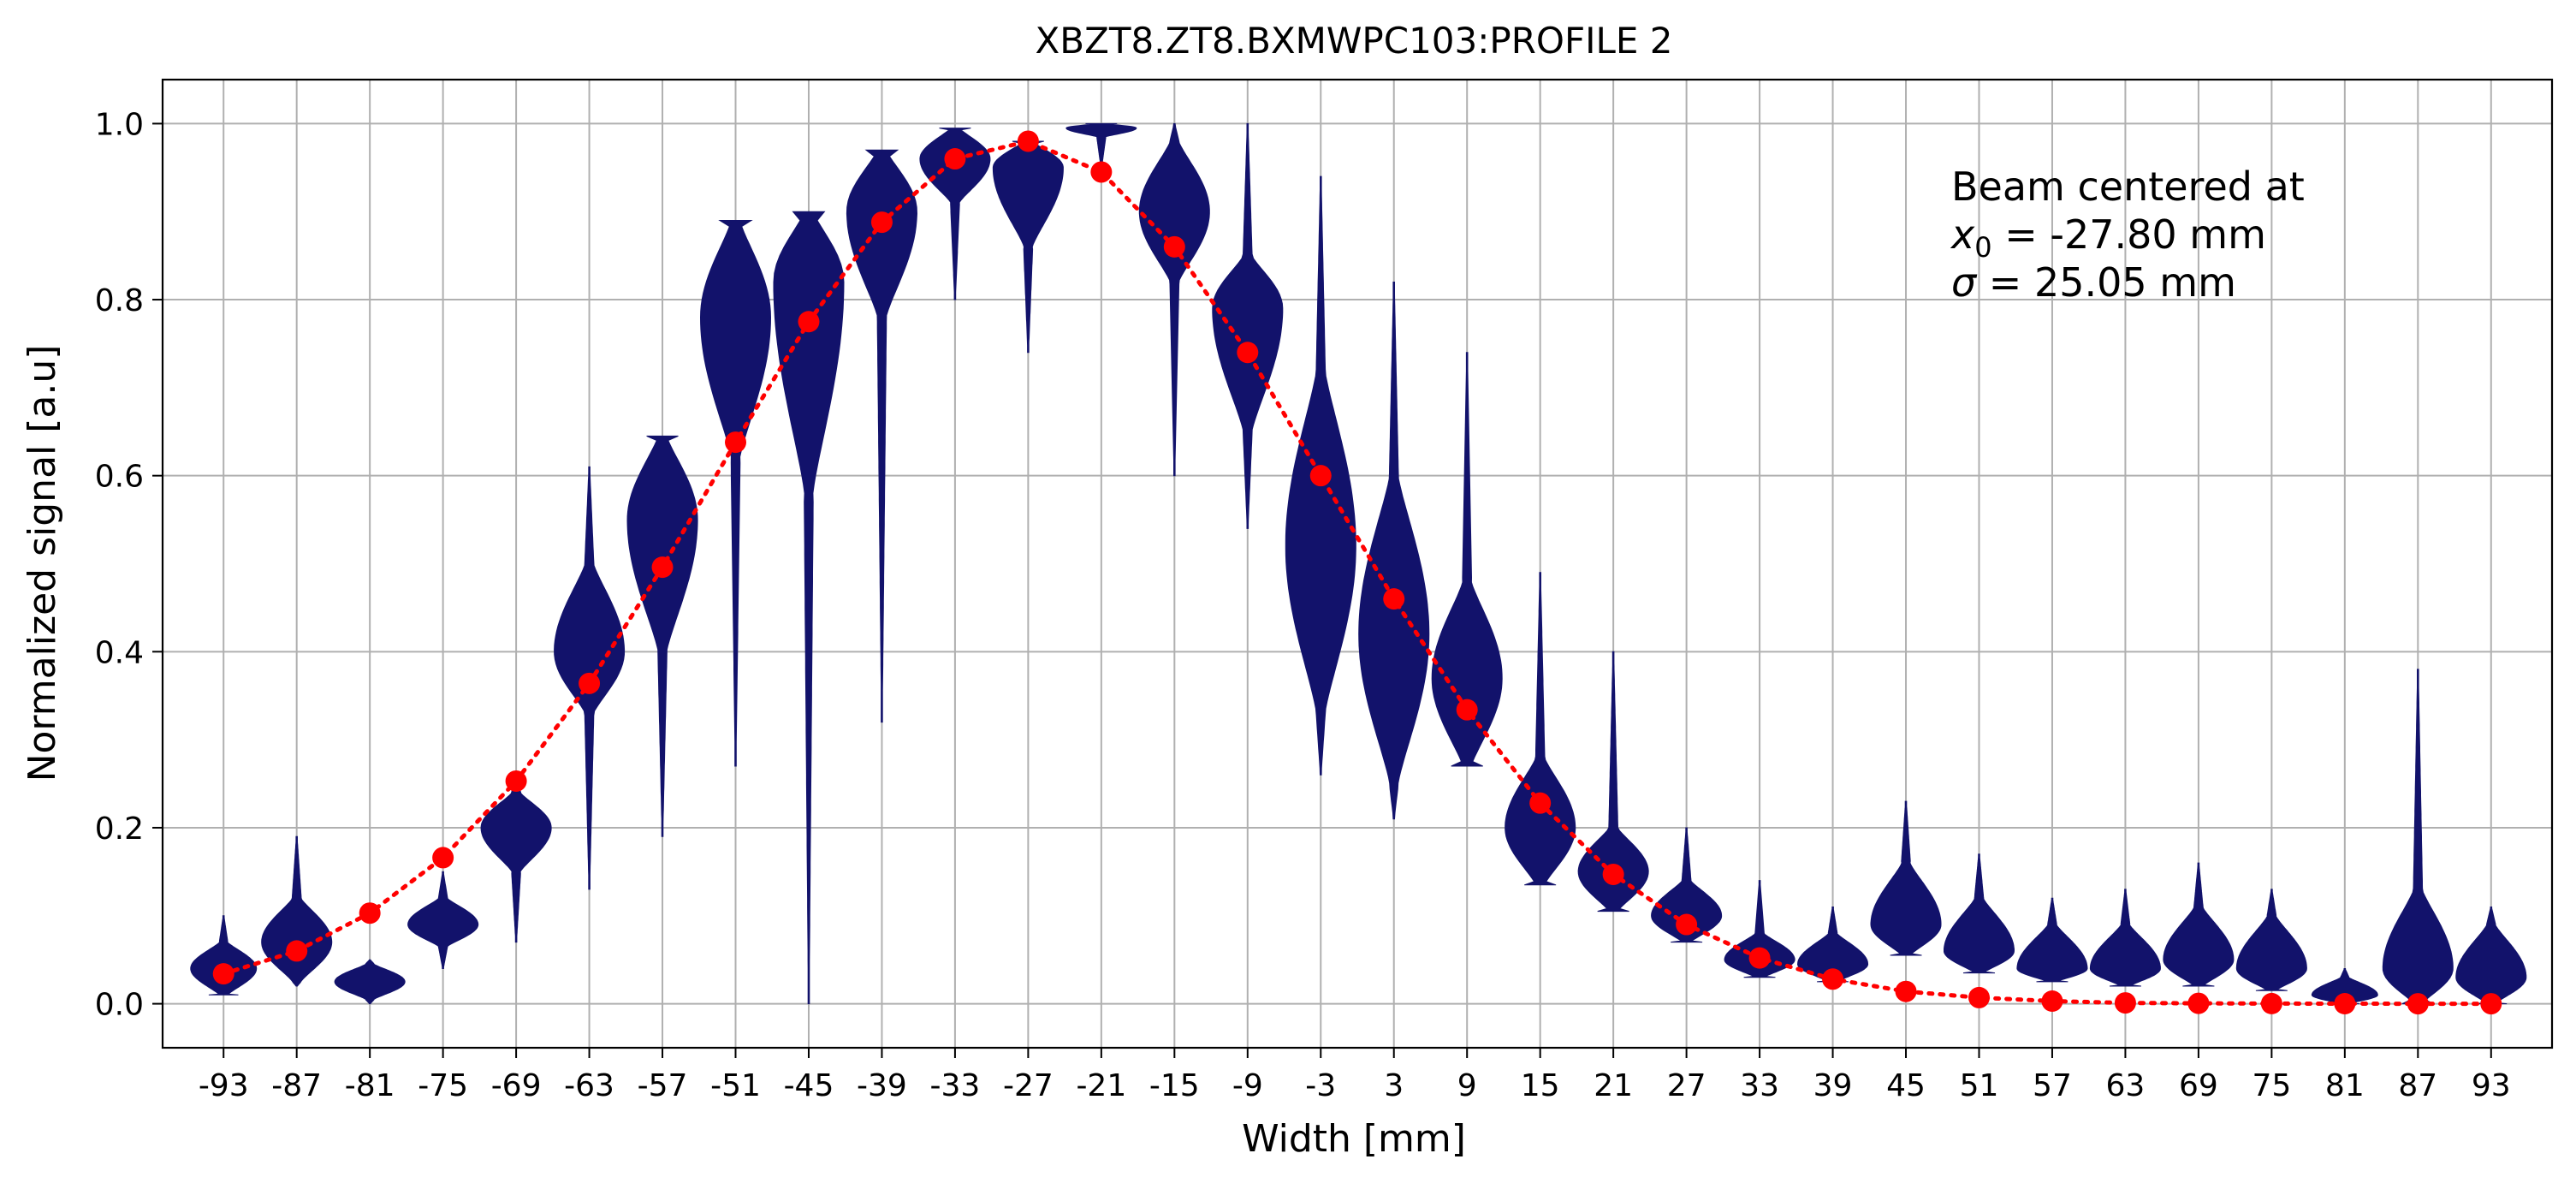  Describe the element at coordinates (1613, 1085) in the screenshot. I see `x-tick-label: 21` at that location.